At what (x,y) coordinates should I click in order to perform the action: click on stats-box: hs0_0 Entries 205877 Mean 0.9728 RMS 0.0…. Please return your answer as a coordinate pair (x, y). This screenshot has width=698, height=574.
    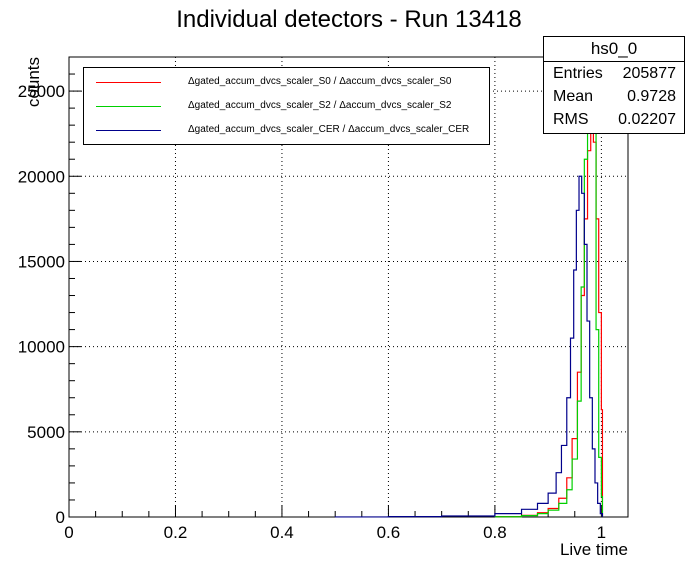
    Looking at the image, I should click on (614, 85).